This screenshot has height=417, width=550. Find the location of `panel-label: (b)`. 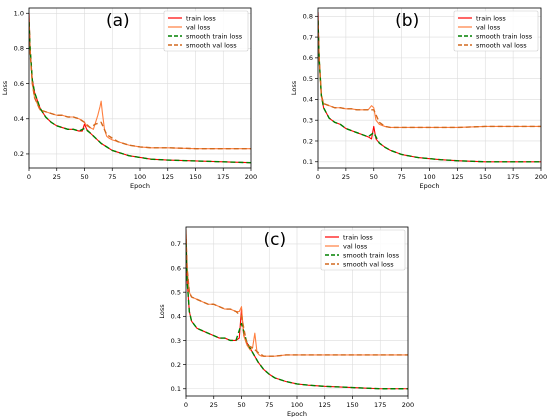

panel-label: (b) is located at coordinates (407, 21).